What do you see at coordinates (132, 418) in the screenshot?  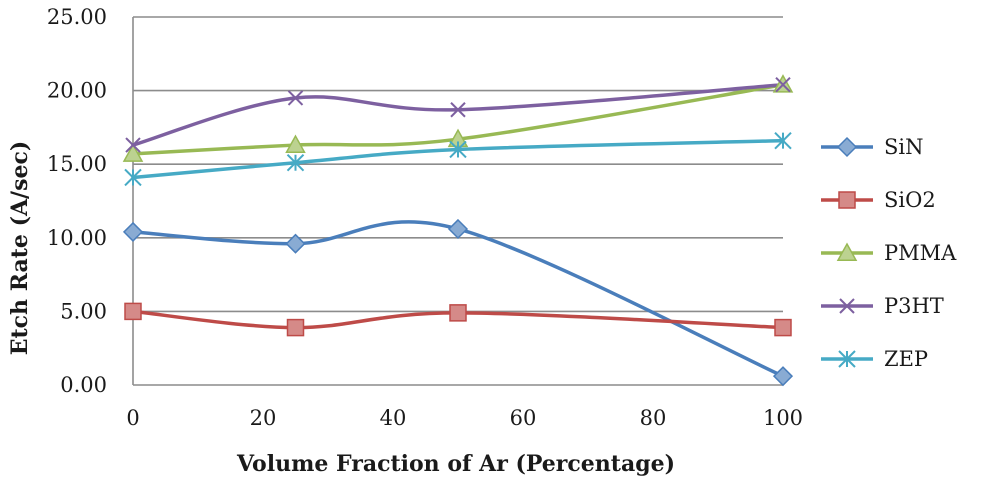 I see `x-tick-label: 0` at bounding box center [132, 418].